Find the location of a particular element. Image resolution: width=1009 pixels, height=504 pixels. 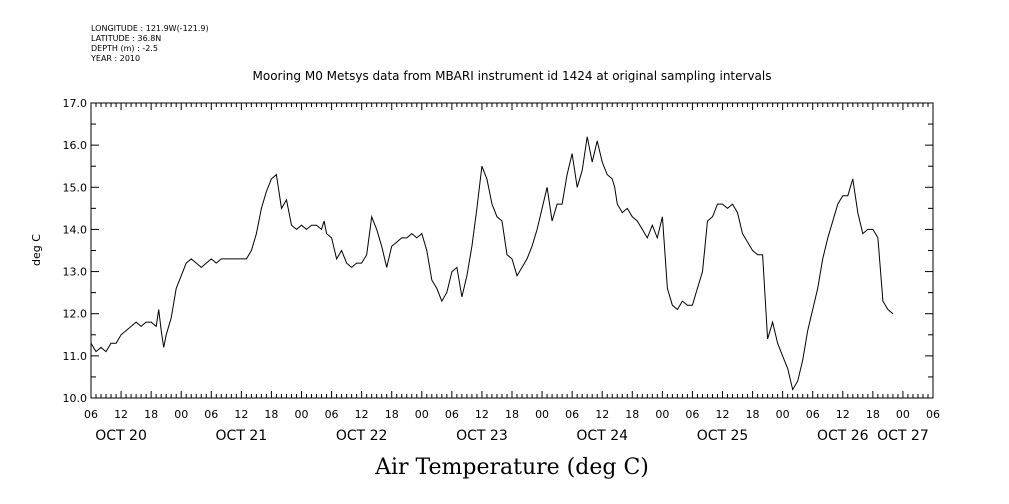

day-label: OCT 26 is located at coordinates (843, 436).